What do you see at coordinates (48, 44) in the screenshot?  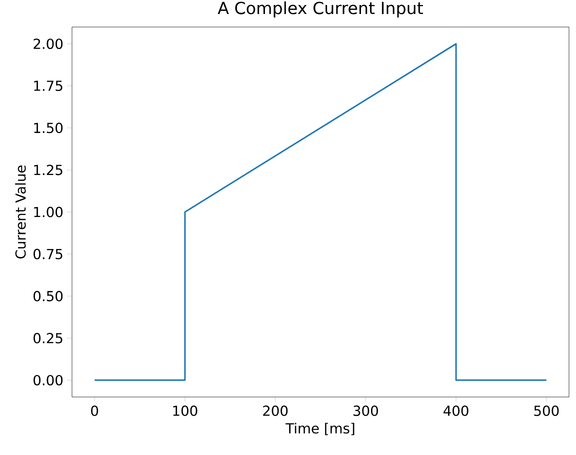 I see `y-tick-label: 2.00` at bounding box center [48, 44].